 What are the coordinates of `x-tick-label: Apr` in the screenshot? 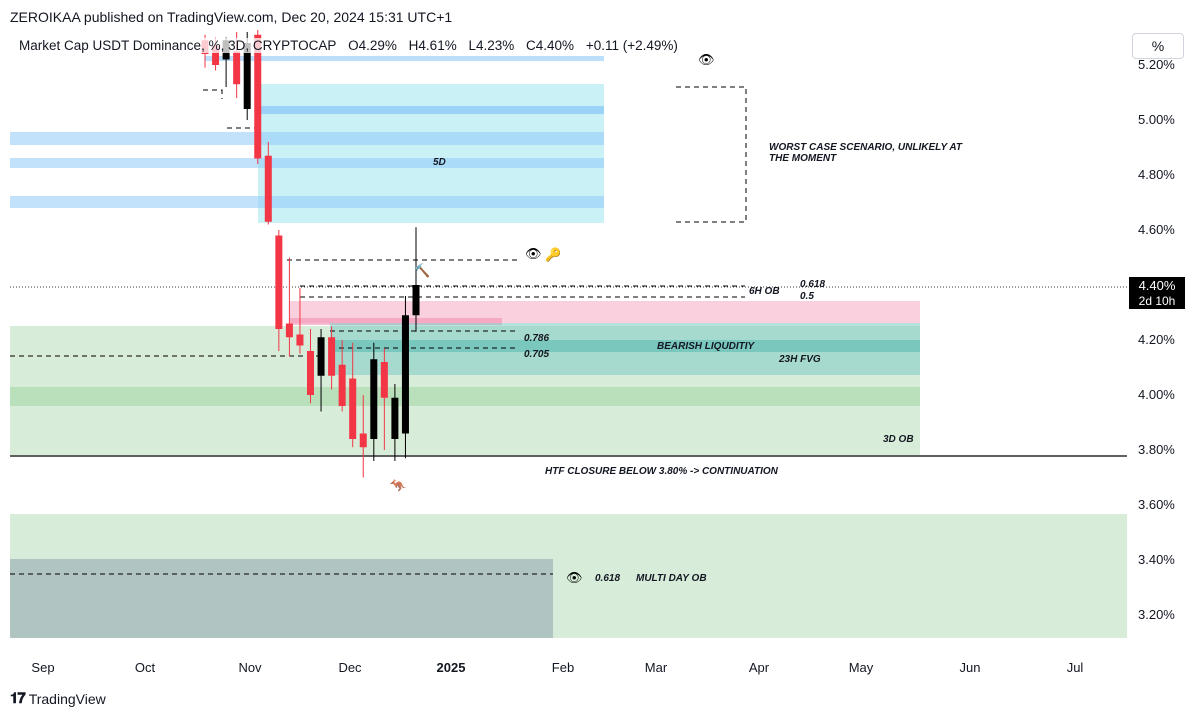 It's located at (759, 667).